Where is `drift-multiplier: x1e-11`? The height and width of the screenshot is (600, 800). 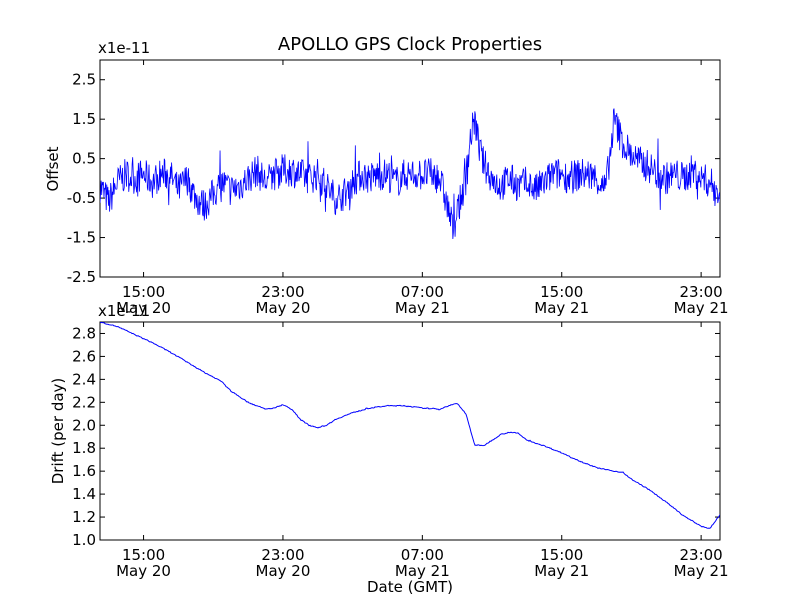
drift-multiplier: x1e-11 is located at coordinates (124, 311).